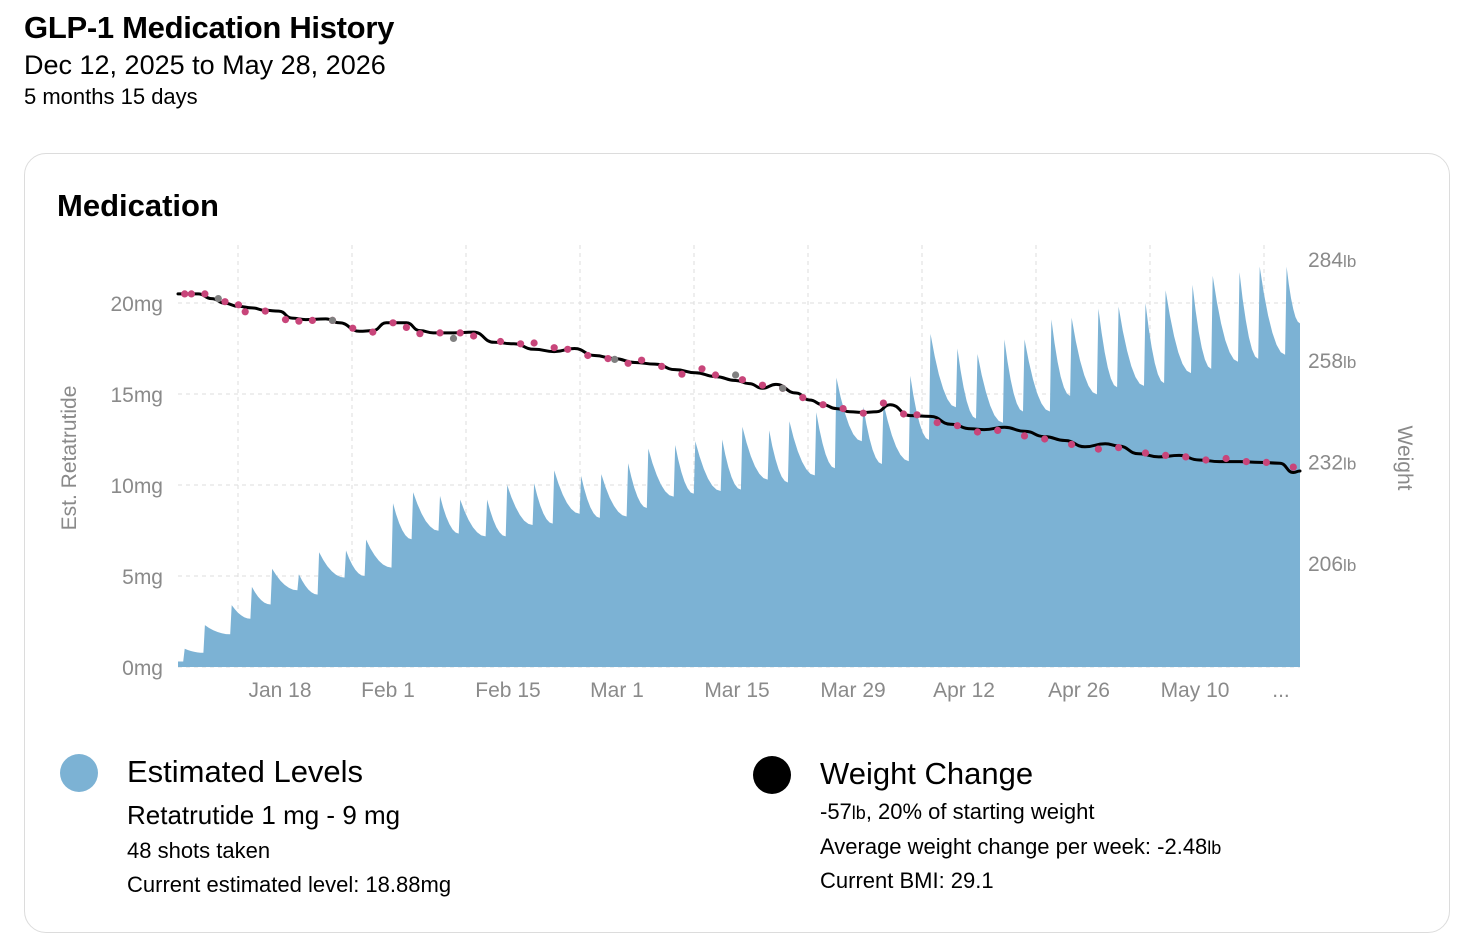  Describe the element at coordinates (907, 880) in the screenshot. I see `current-bmi: Current BMI: 29.1` at that location.